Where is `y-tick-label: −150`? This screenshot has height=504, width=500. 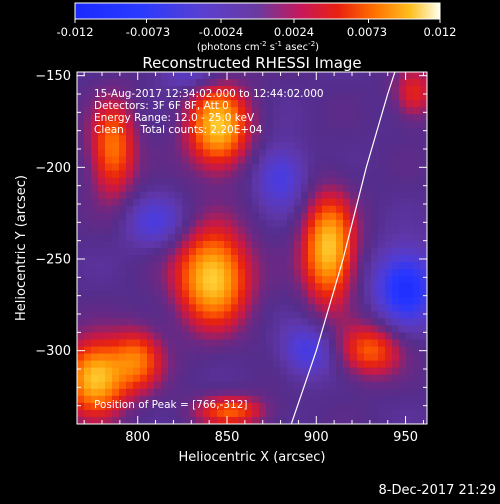
y-tick-label: −150 is located at coordinates (53, 76).